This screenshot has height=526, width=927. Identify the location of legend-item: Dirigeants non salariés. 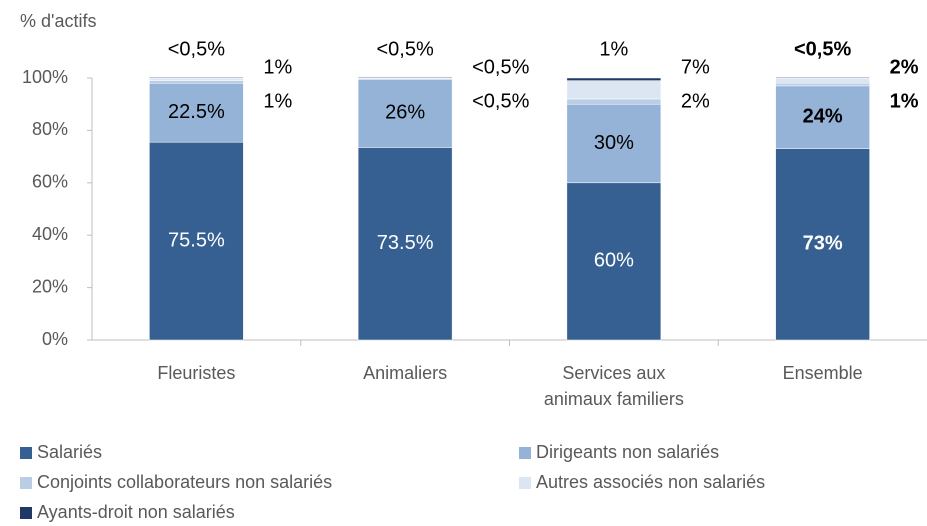
(619, 452).